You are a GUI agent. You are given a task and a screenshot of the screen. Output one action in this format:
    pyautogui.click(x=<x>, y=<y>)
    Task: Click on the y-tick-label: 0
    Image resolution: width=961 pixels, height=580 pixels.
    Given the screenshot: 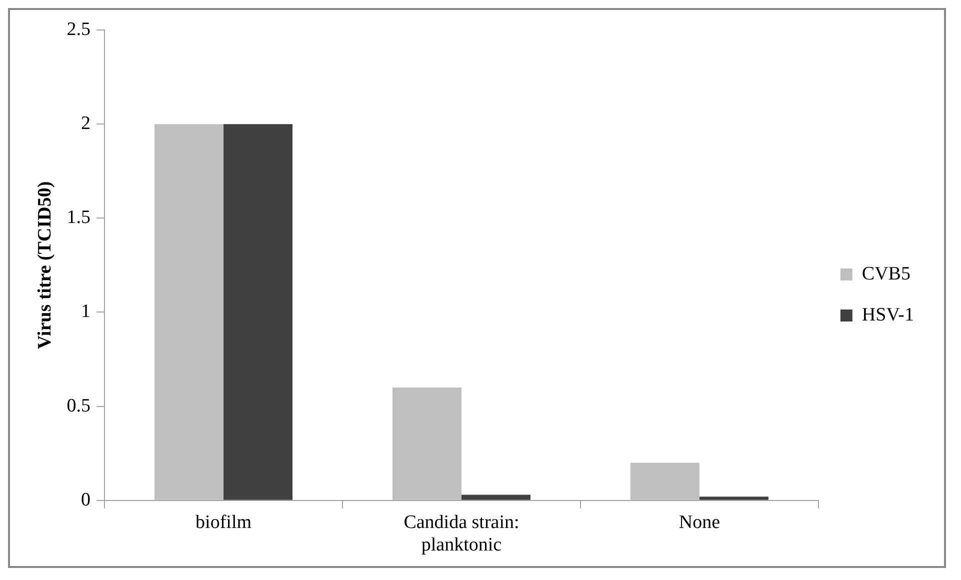 What is the action you would take?
    pyautogui.click(x=86, y=499)
    